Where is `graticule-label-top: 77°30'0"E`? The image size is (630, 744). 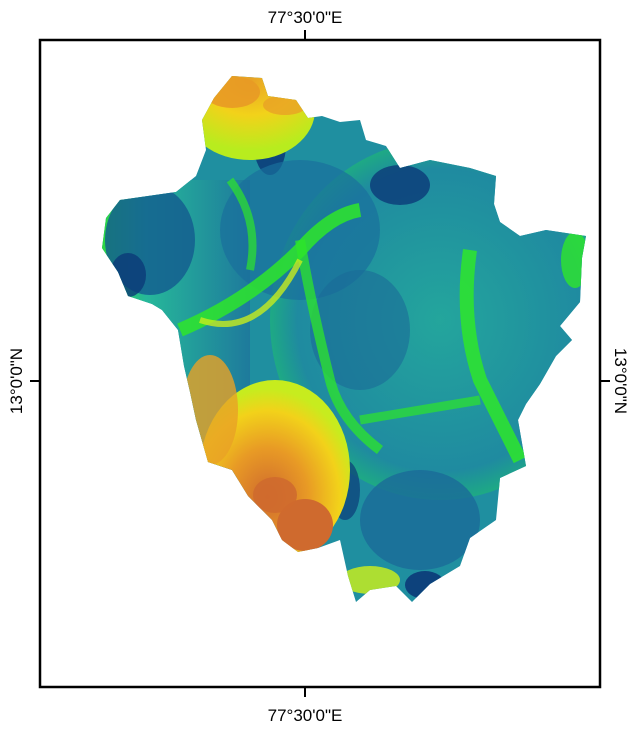
graticule-label-top: 77°30'0"E is located at coordinates (305, 17).